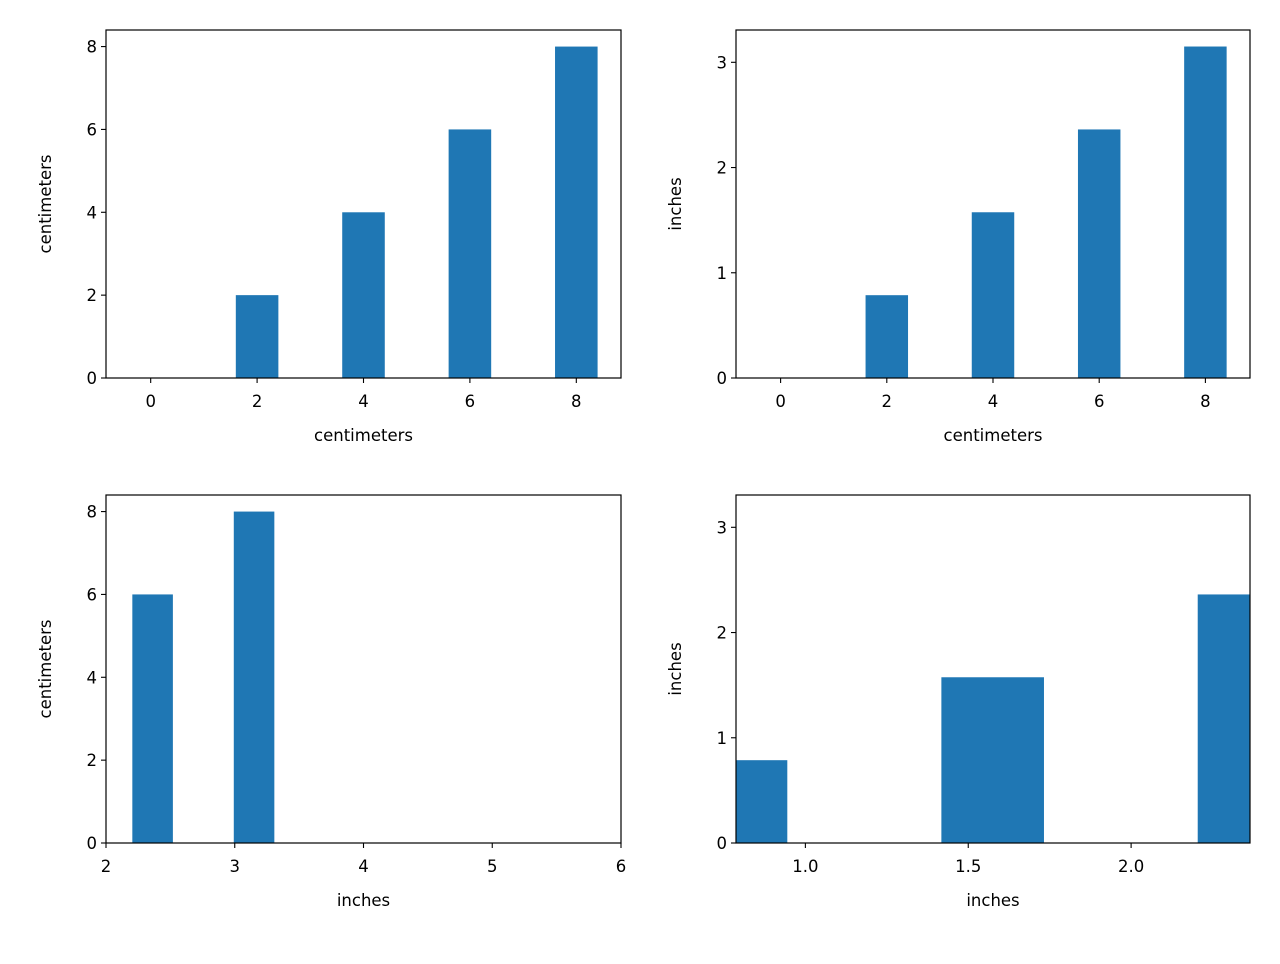 This screenshot has height=964, width=1280. What do you see at coordinates (492, 866) in the screenshot?
I see `x-tick-label: 5` at bounding box center [492, 866].